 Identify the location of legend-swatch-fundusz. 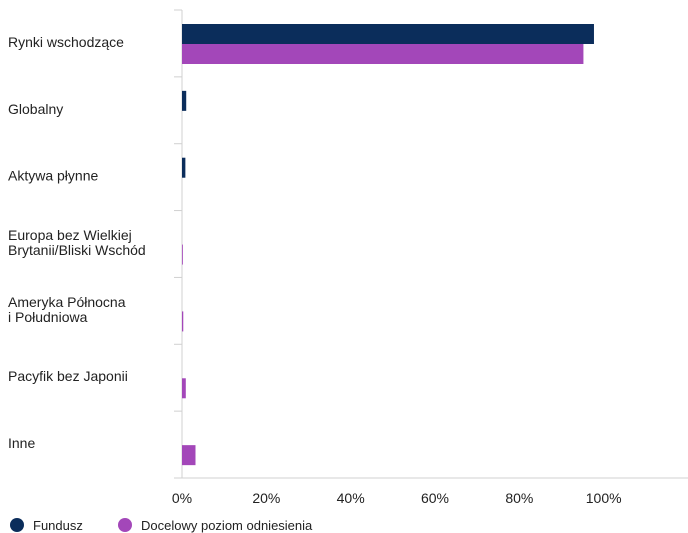
(17, 525).